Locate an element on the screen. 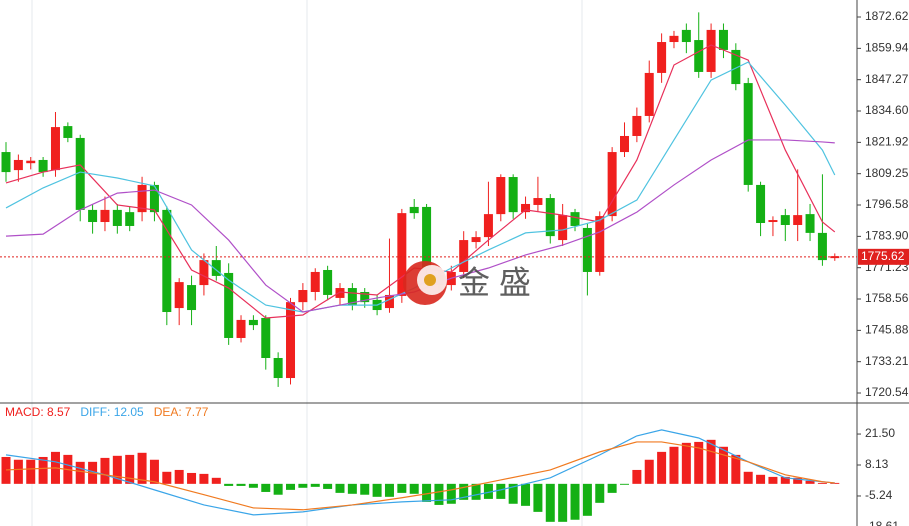  y-tick-label: 1796.58 is located at coordinates (887, 204).